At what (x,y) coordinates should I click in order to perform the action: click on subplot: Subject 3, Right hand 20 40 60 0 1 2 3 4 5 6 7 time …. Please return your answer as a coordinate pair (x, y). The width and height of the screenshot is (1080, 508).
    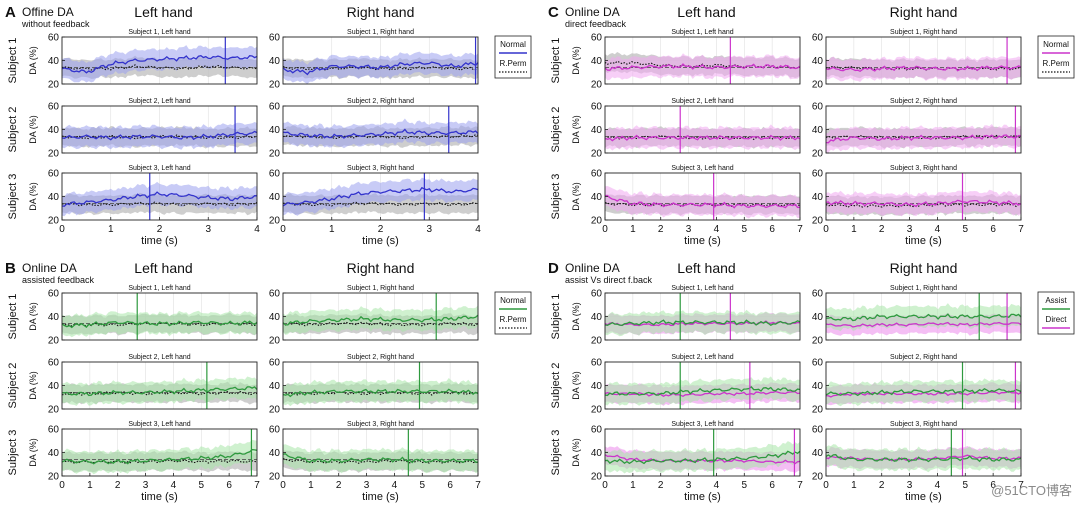
    Looking at the image, I should click on (375, 462).